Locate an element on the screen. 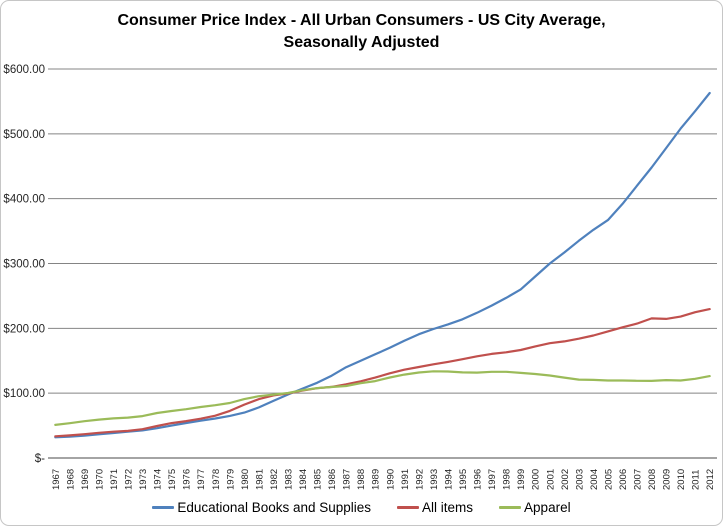  x-axis-tick-label: 2006 is located at coordinates (623, 479).